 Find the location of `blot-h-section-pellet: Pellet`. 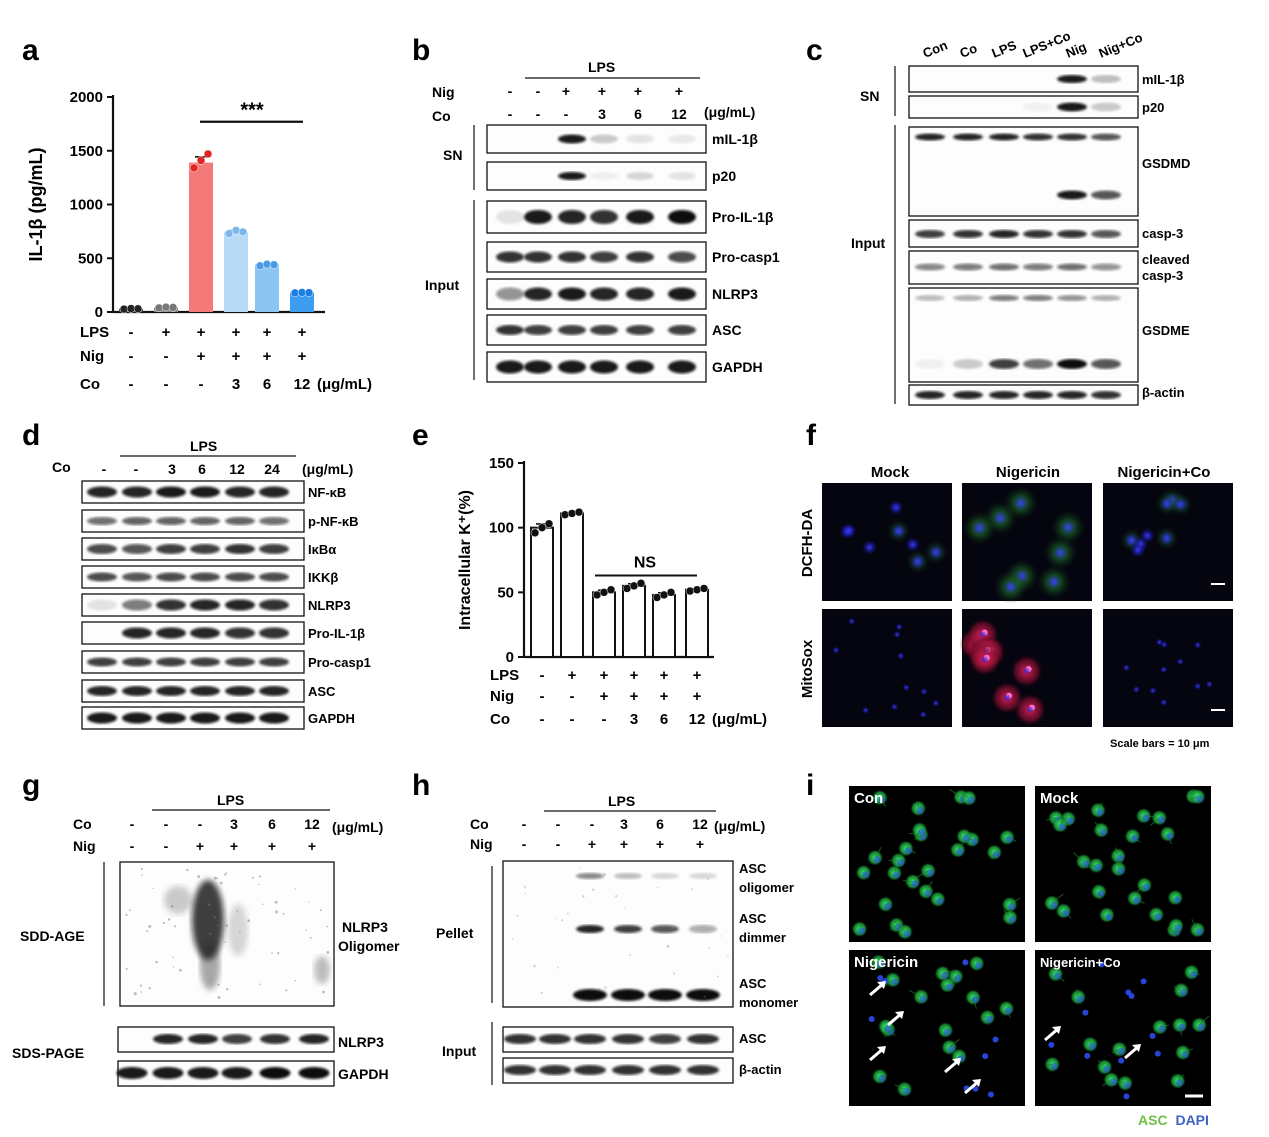

blot-h-section-pellet: Pellet is located at coordinates (455, 933).